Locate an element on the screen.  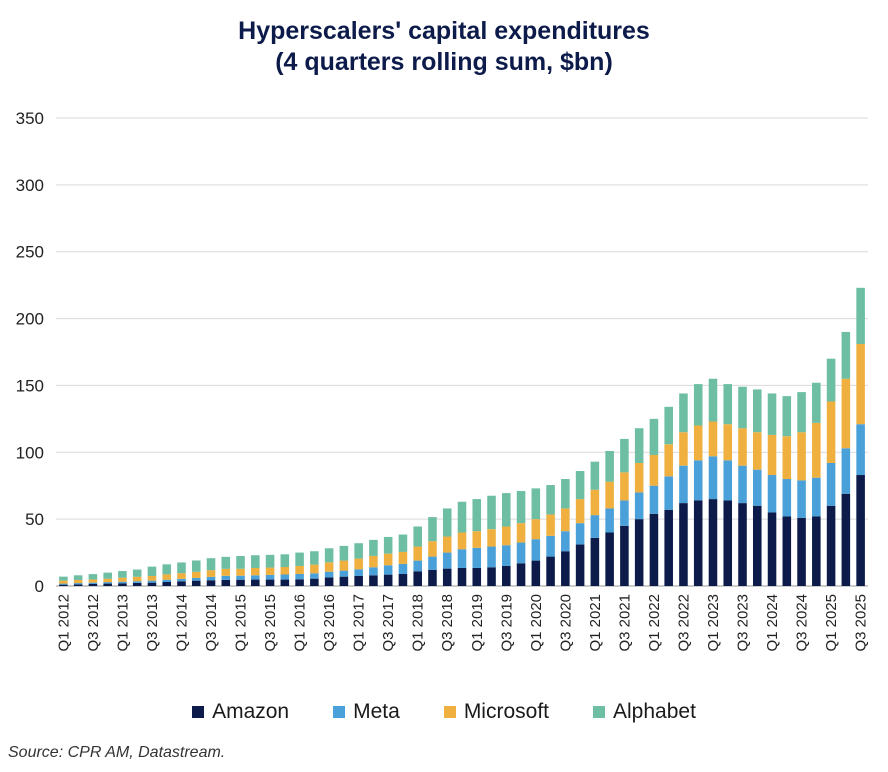
legend-item-microsoft: Microsoft is located at coordinates (496, 712).